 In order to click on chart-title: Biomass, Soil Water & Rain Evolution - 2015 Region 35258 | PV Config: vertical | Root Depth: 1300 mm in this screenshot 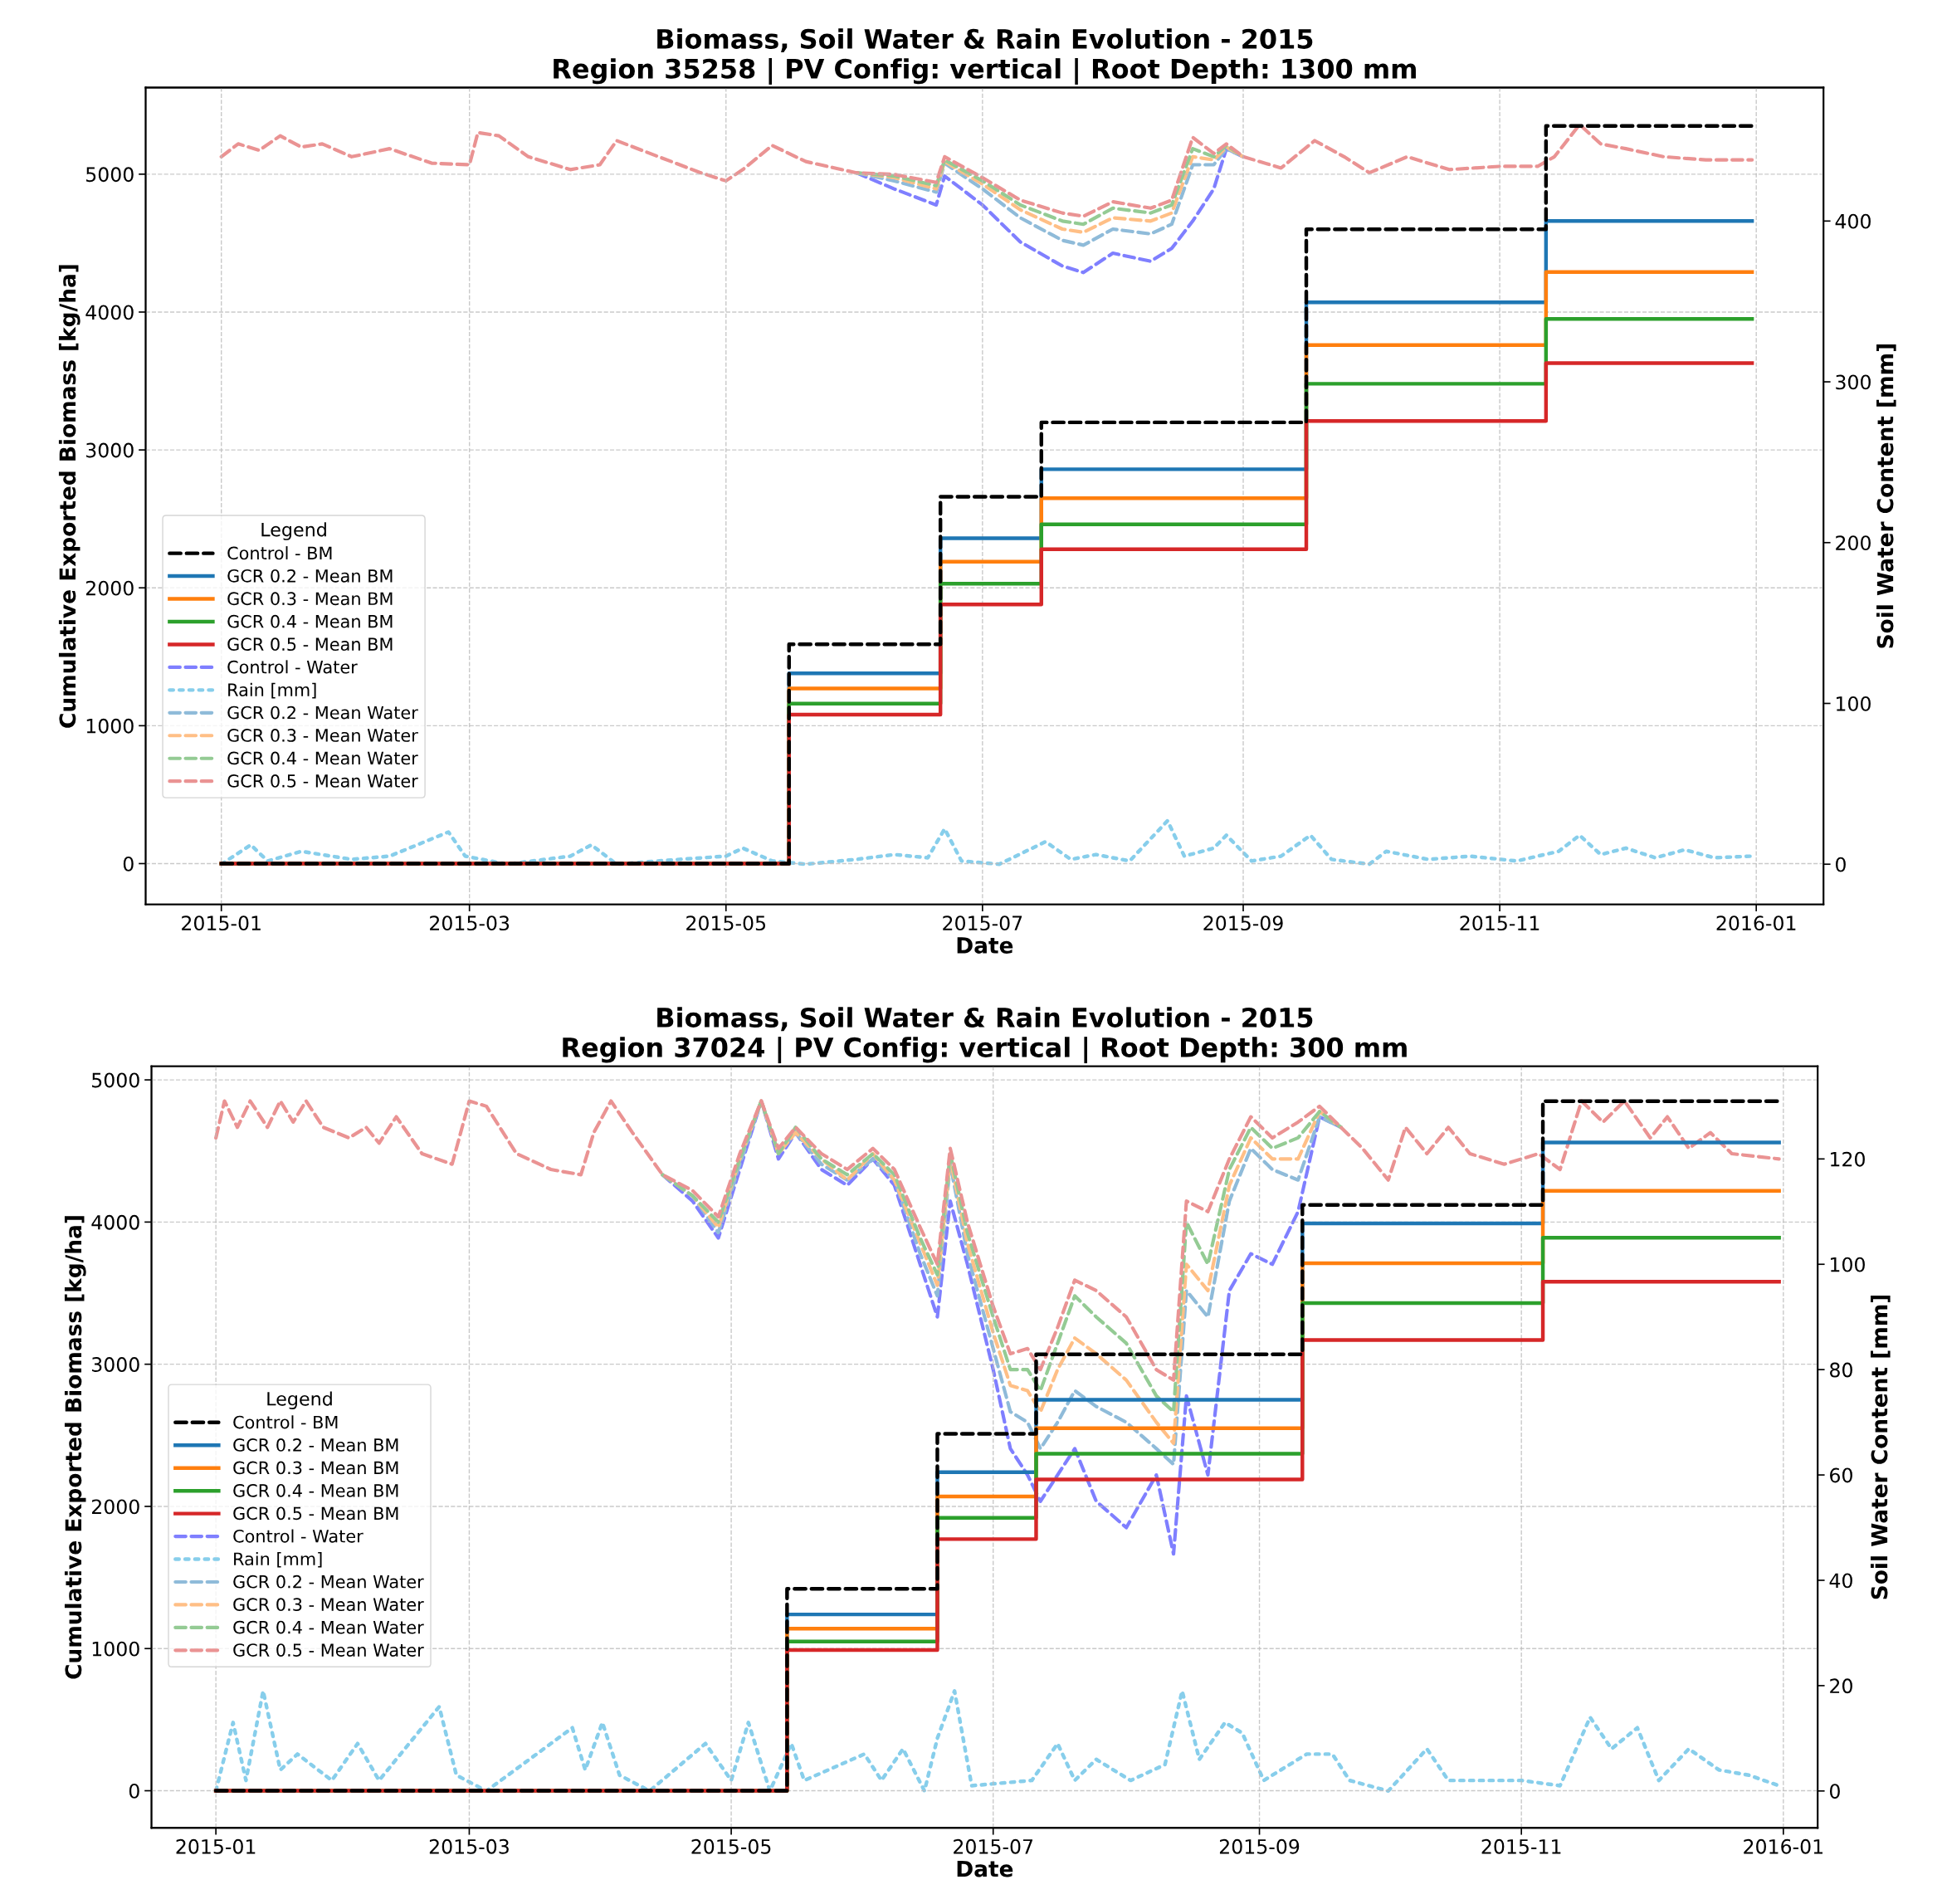, I will do `click(985, 56)`.